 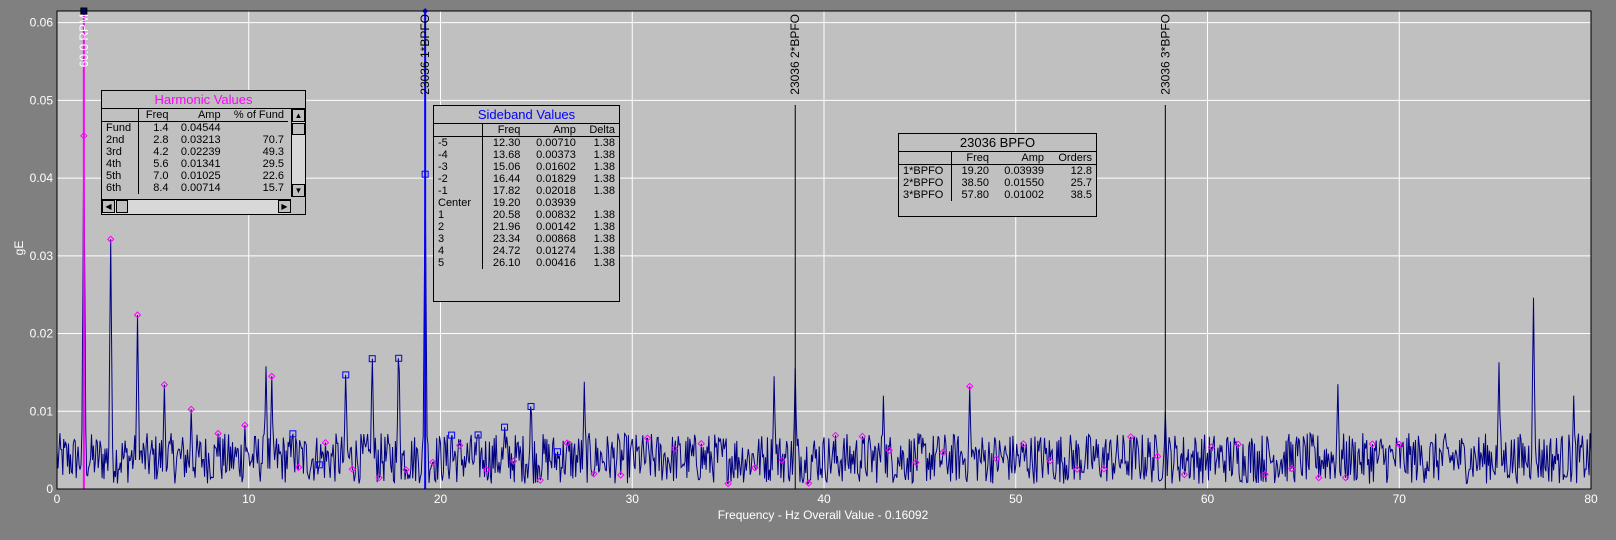 What do you see at coordinates (526, 142) in the screenshot?
I see `sideband-row: -5 12.30 0.00710 1.38` at bounding box center [526, 142].